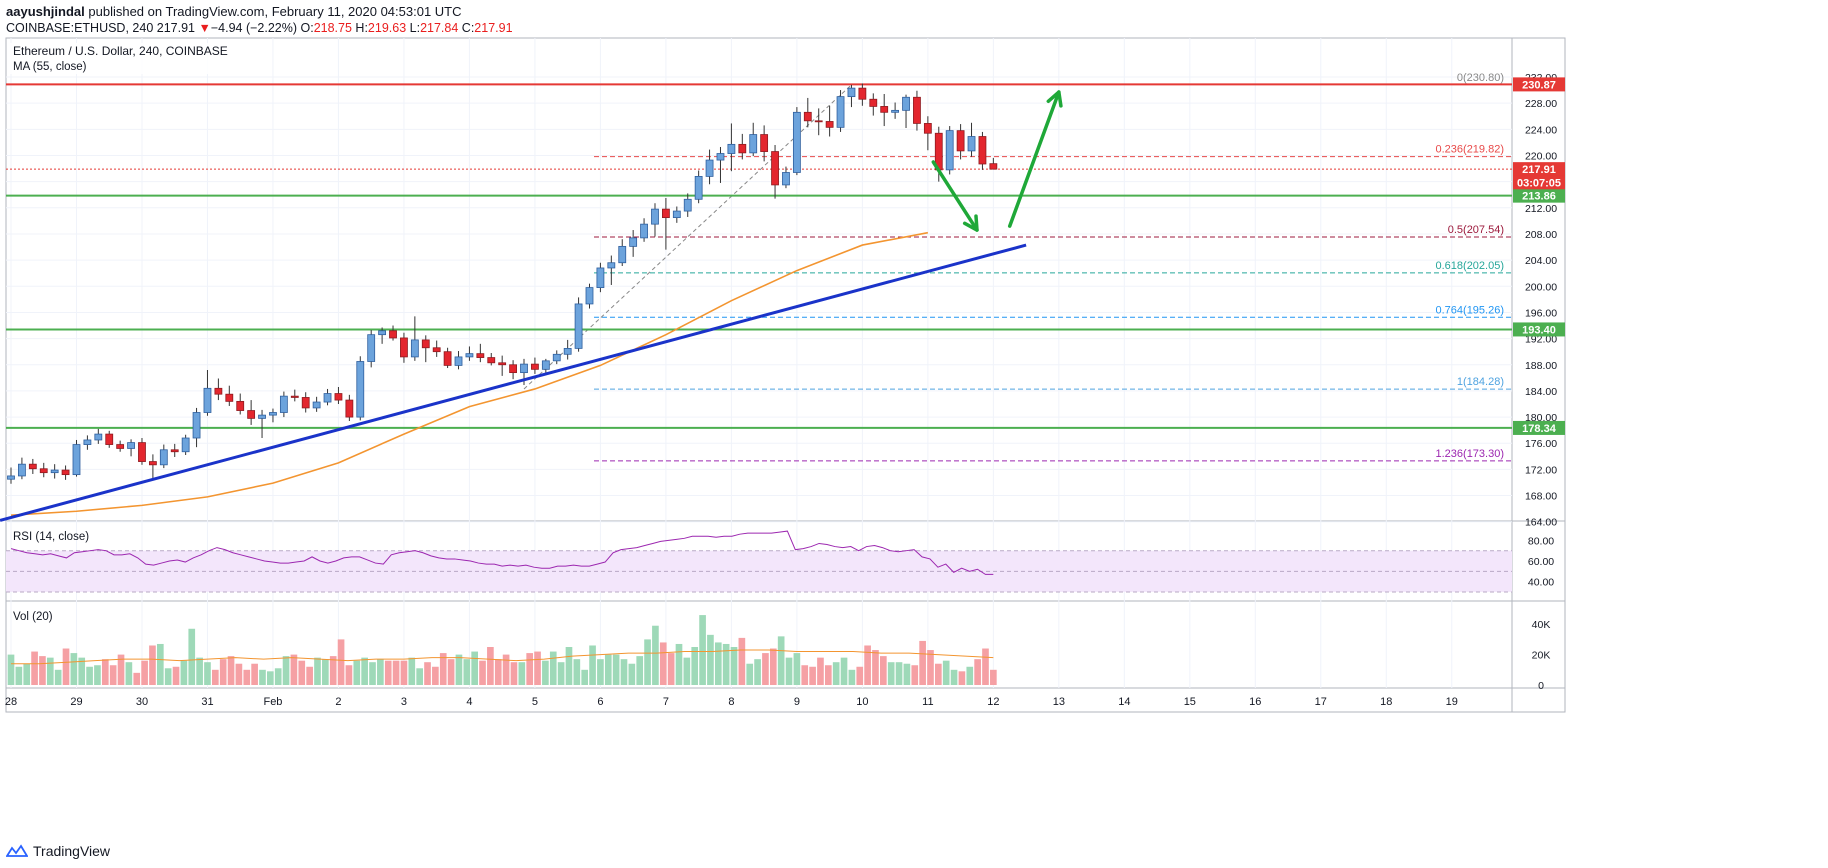 The height and width of the screenshot is (868, 1828). What do you see at coordinates (1541, 104) in the screenshot?
I see `y-tick-label: 228.00` at bounding box center [1541, 104].